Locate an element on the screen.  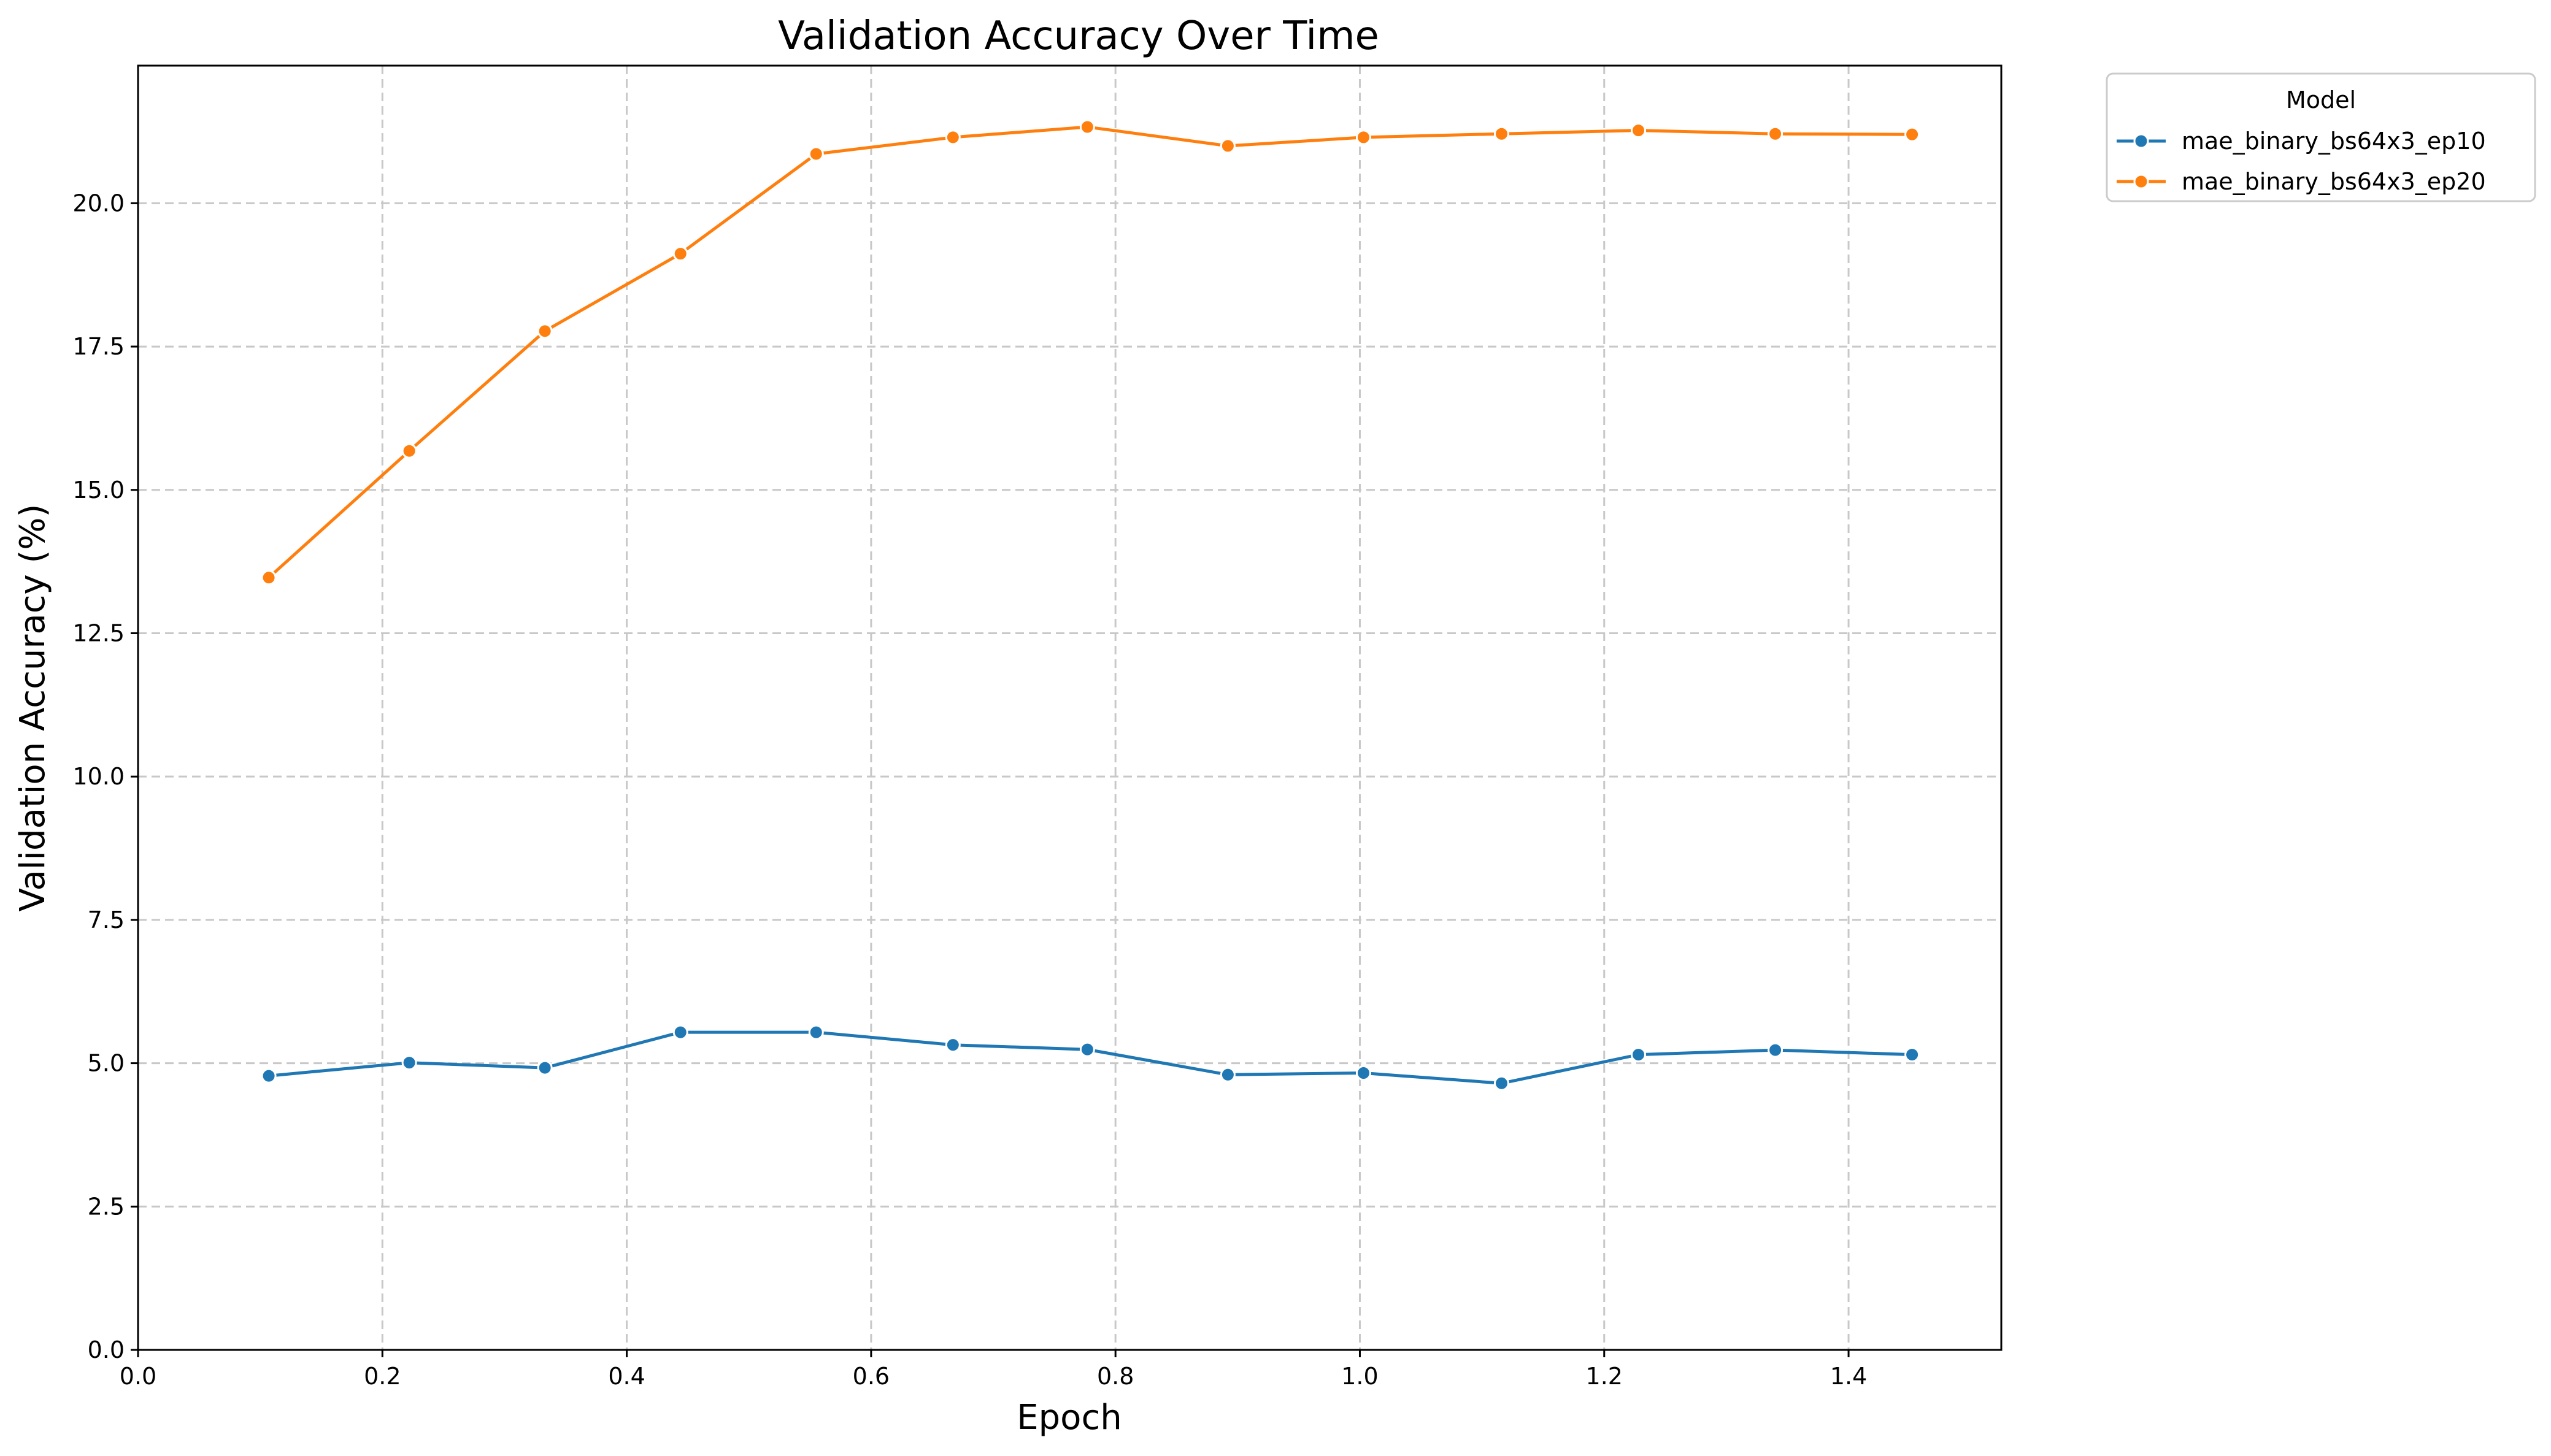
x-tick-label: 0.4 is located at coordinates (626, 1376).